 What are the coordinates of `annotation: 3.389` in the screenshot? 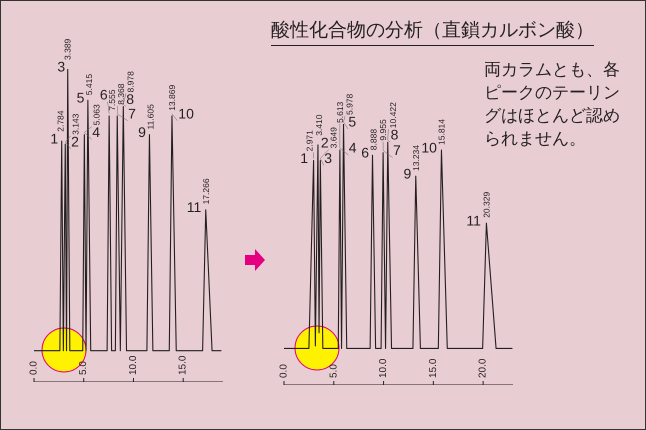 It's located at (67, 49).